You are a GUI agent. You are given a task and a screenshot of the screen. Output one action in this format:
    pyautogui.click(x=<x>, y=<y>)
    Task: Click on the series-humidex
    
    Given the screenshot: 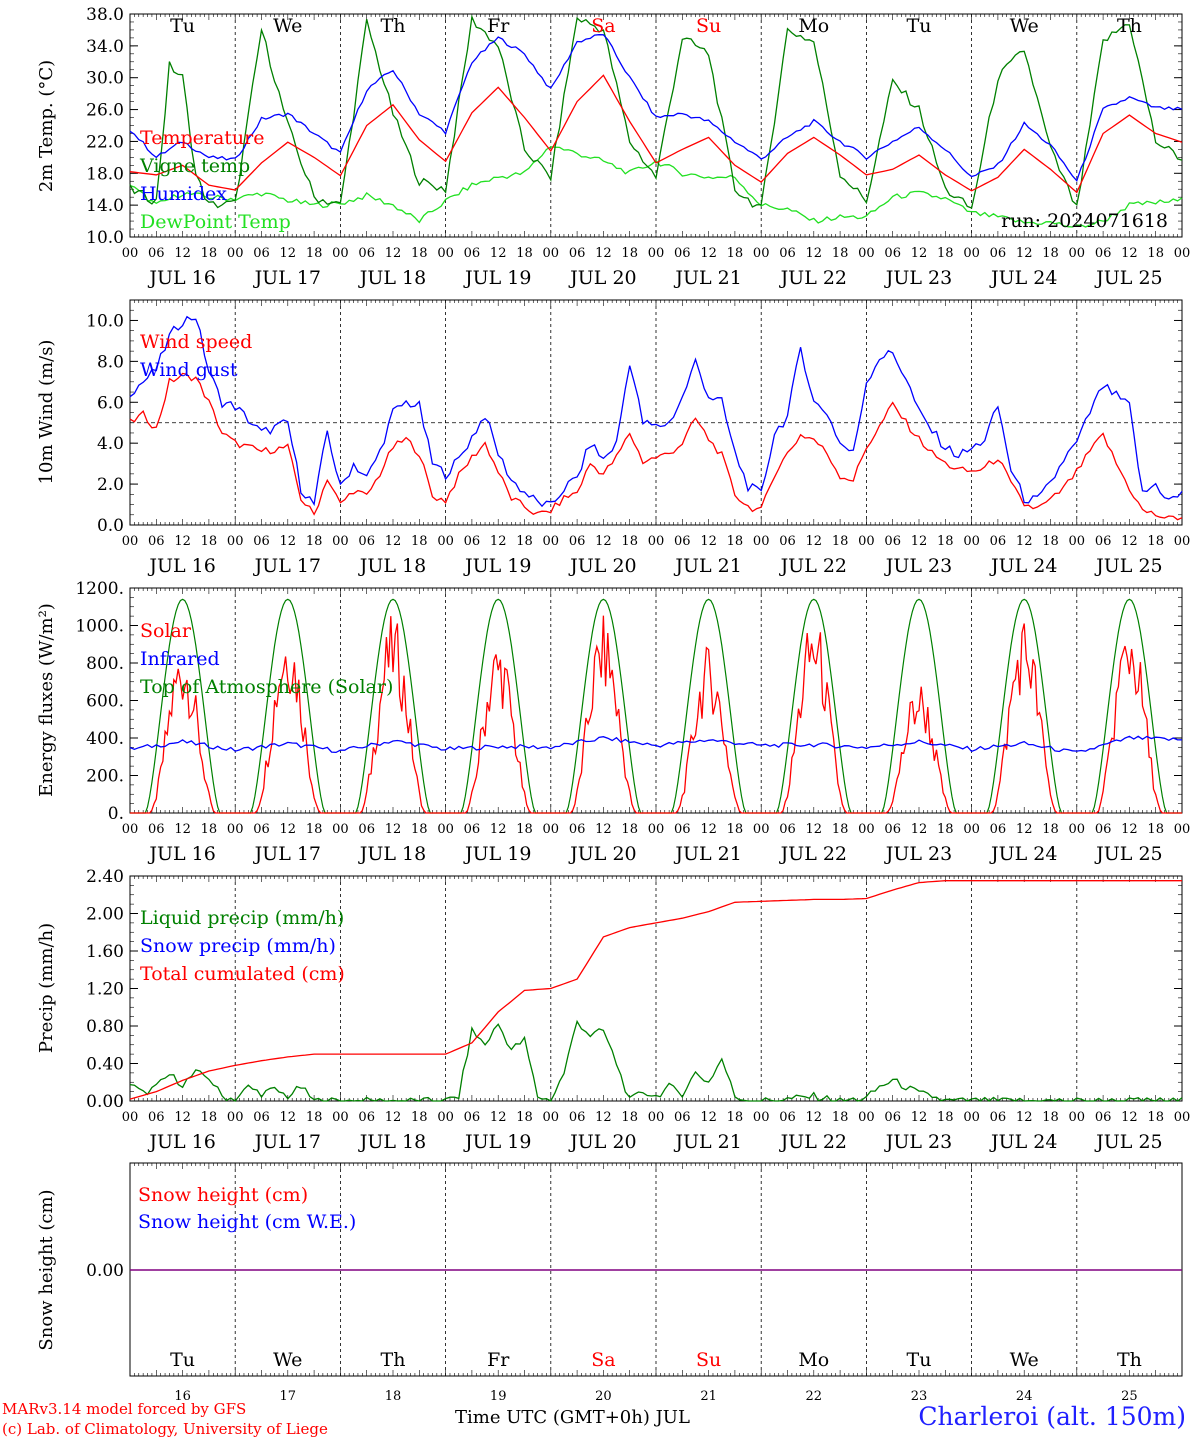 What is the action you would take?
    pyautogui.click(x=656, y=108)
    